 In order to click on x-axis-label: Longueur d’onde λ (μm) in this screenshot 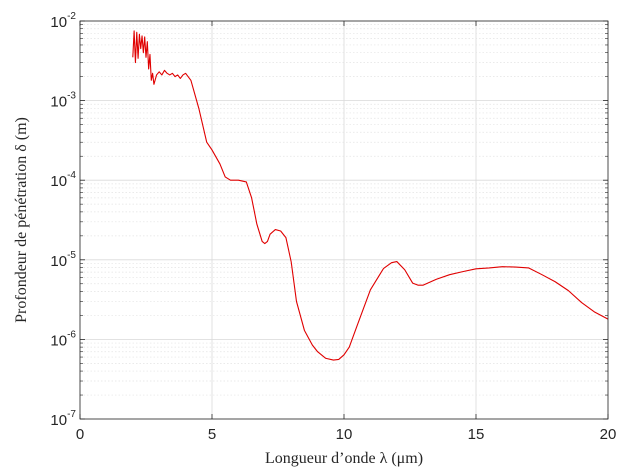, I will do `click(344, 458)`.